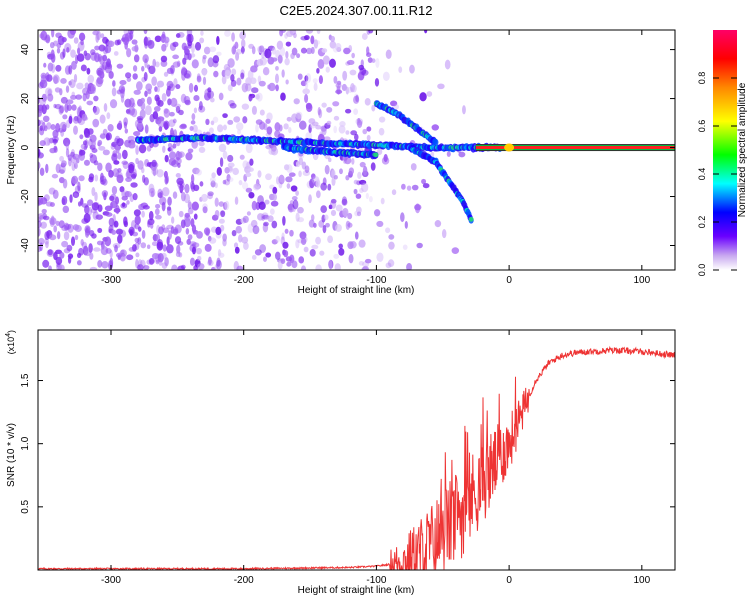 Image resolution: width=750 pixels, height=600 pixels. I want to click on colorbar-gradient, so click(725, 150).